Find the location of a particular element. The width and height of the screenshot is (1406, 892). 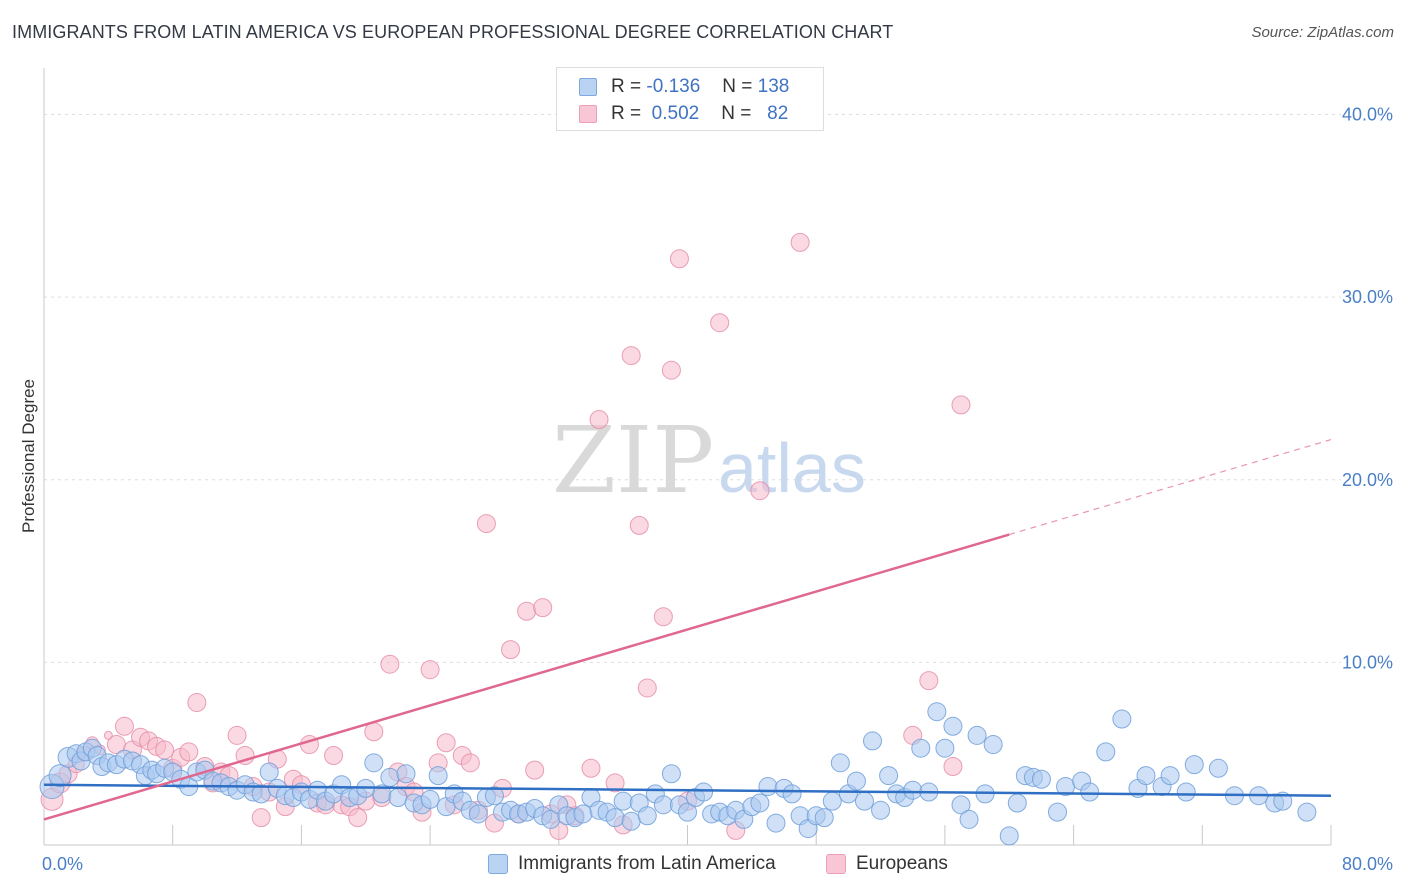

y-tick-label: 30.0% is located at coordinates (1367, 297).